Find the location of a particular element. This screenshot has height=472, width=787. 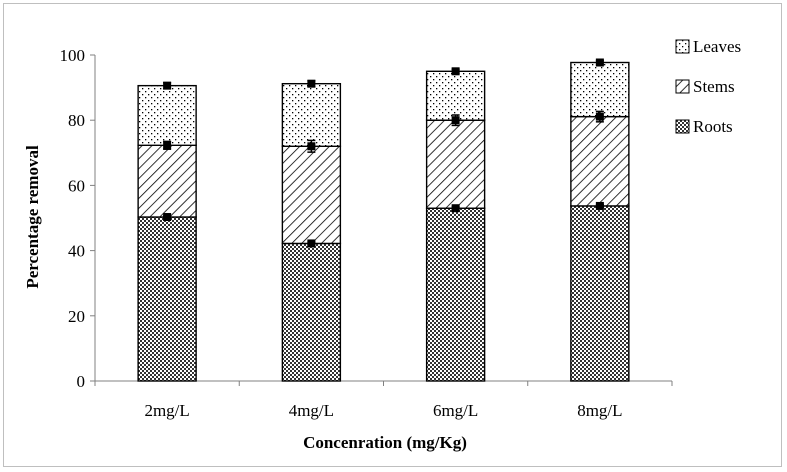

legend-label-roots: Roots is located at coordinates (713, 126).